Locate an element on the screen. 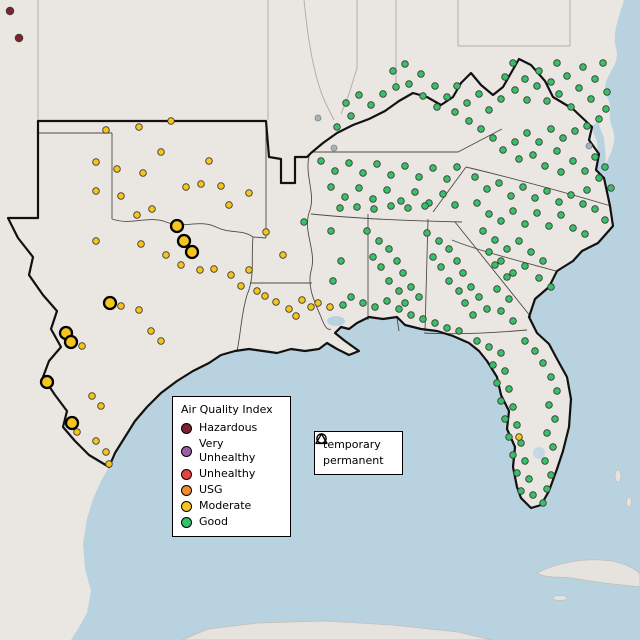 The image size is (640, 640). aqi-legend-item-hazardous: Hazardous is located at coordinates (231, 428).